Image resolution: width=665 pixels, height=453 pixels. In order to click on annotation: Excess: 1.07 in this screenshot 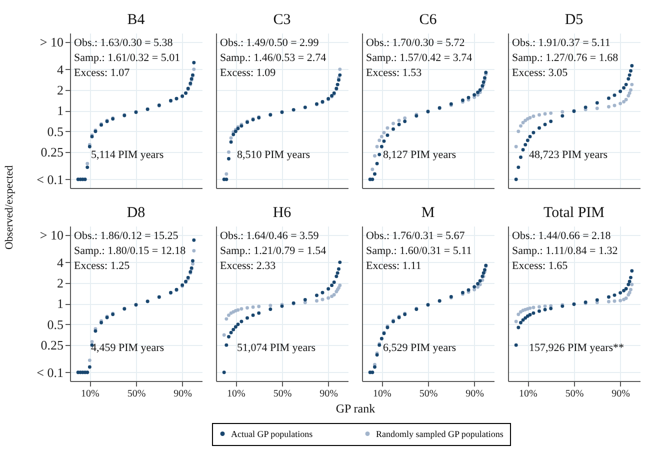, I will do `click(102, 73)`.